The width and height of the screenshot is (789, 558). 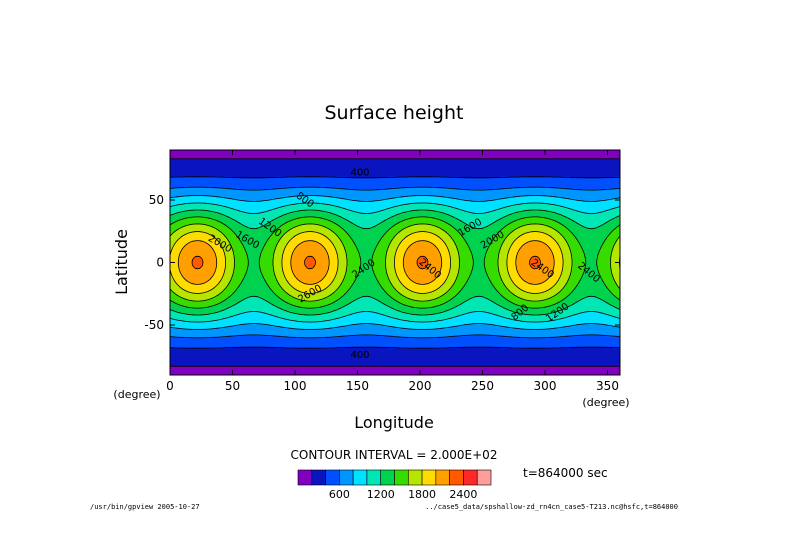 What do you see at coordinates (403, 494) in the screenshot?
I see `colorbar-tick-labels: 600 1200 1800 2400` at bounding box center [403, 494].